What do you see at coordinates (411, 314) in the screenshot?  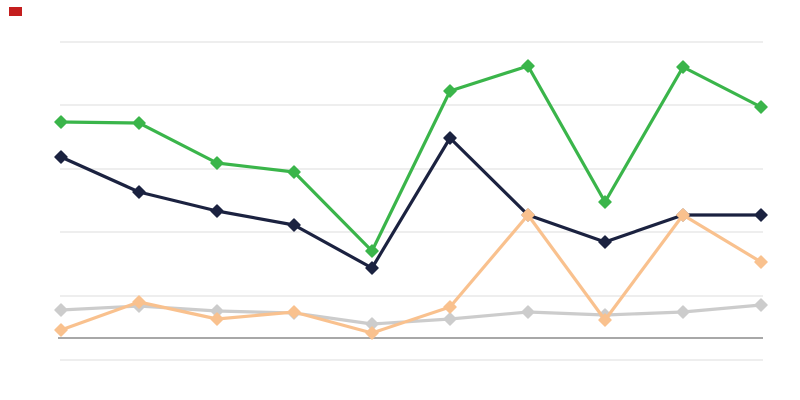 I see `series-light-gray` at bounding box center [411, 314].